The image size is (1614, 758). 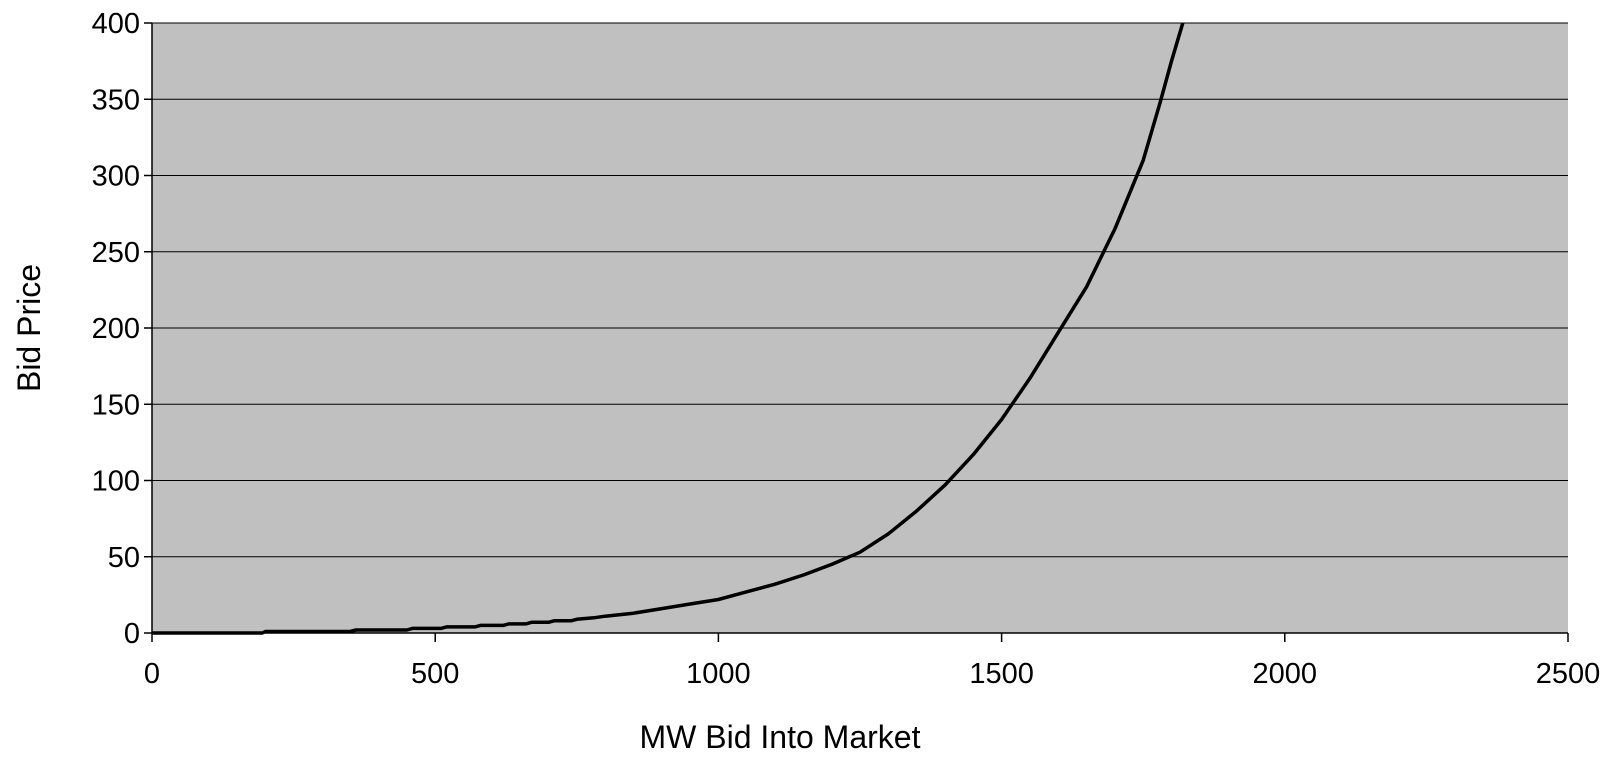 I want to click on y-tick-label-50: 50, so click(x=124, y=558).